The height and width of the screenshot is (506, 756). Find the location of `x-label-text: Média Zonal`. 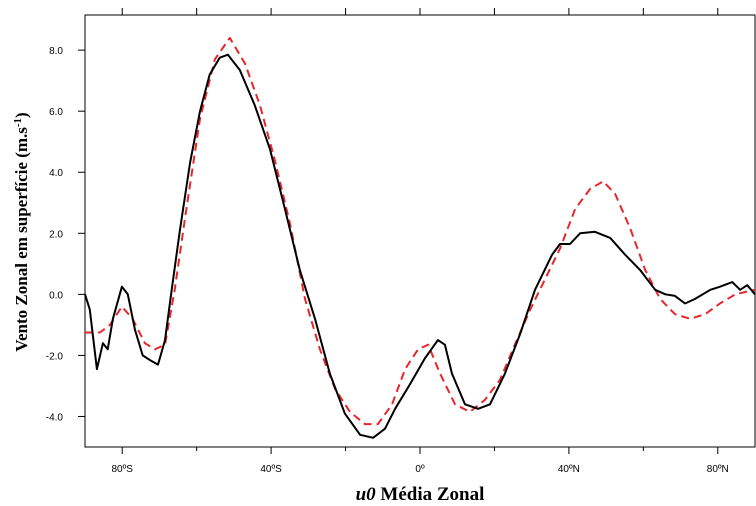

x-label-text: Média Zonal is located at coordinates (432, 494).